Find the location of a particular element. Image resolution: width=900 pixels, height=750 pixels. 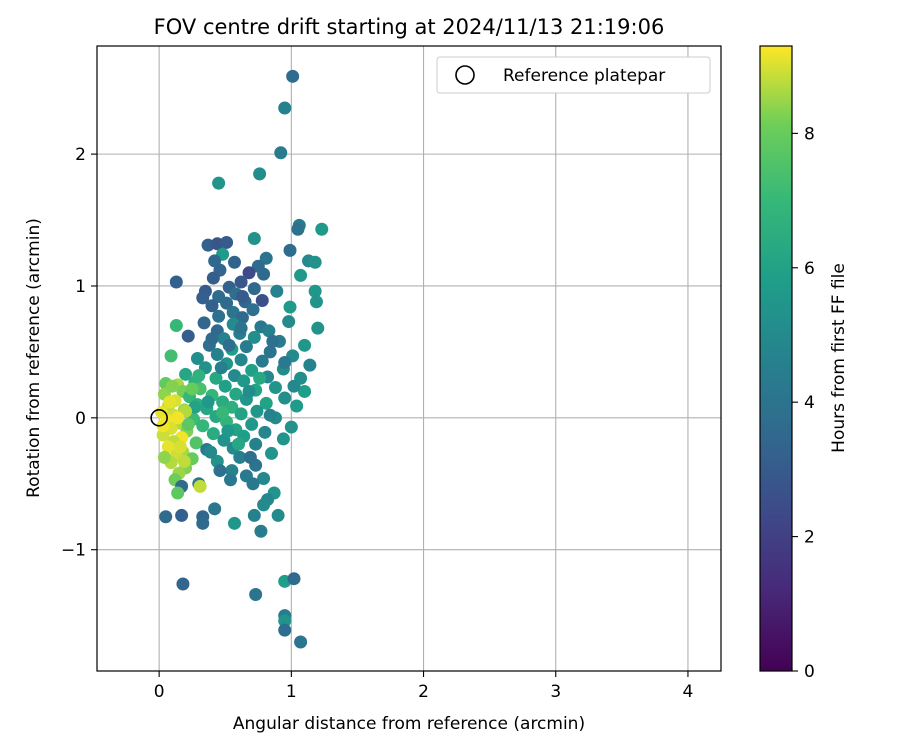

colorbar-tick-label: 6 is located at coordinates (809, 269).